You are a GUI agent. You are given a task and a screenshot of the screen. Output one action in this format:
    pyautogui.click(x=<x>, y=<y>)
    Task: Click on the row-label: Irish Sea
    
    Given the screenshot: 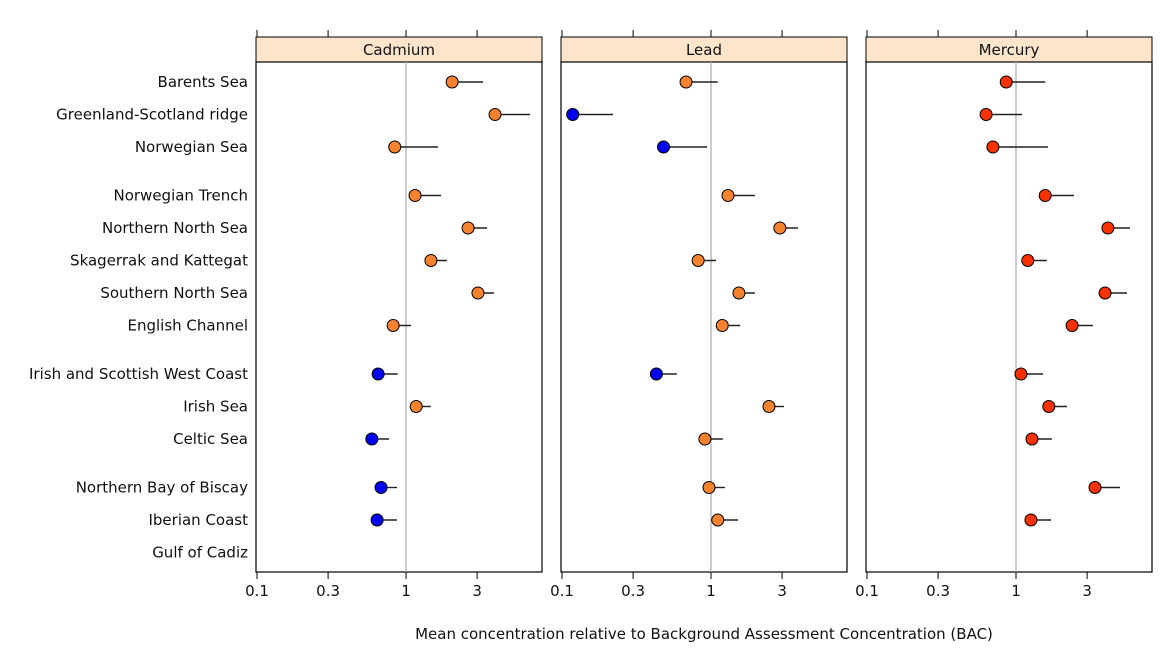 What is the action you would take?
    pyautogui.click(x=215, y=407)
    